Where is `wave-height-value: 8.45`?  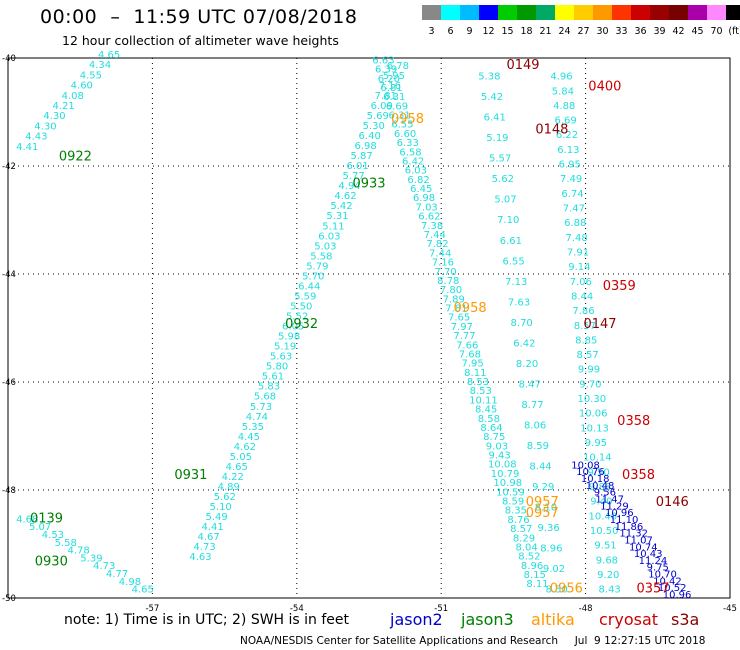 wave-height-value: 8.45 is located at coordinates (486, 410).